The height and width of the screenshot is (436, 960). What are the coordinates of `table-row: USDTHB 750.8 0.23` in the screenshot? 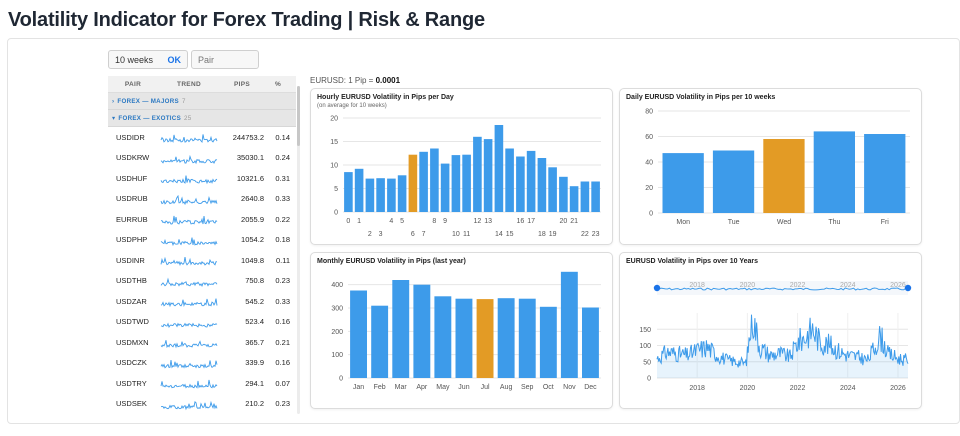 It's located at (202, 281).